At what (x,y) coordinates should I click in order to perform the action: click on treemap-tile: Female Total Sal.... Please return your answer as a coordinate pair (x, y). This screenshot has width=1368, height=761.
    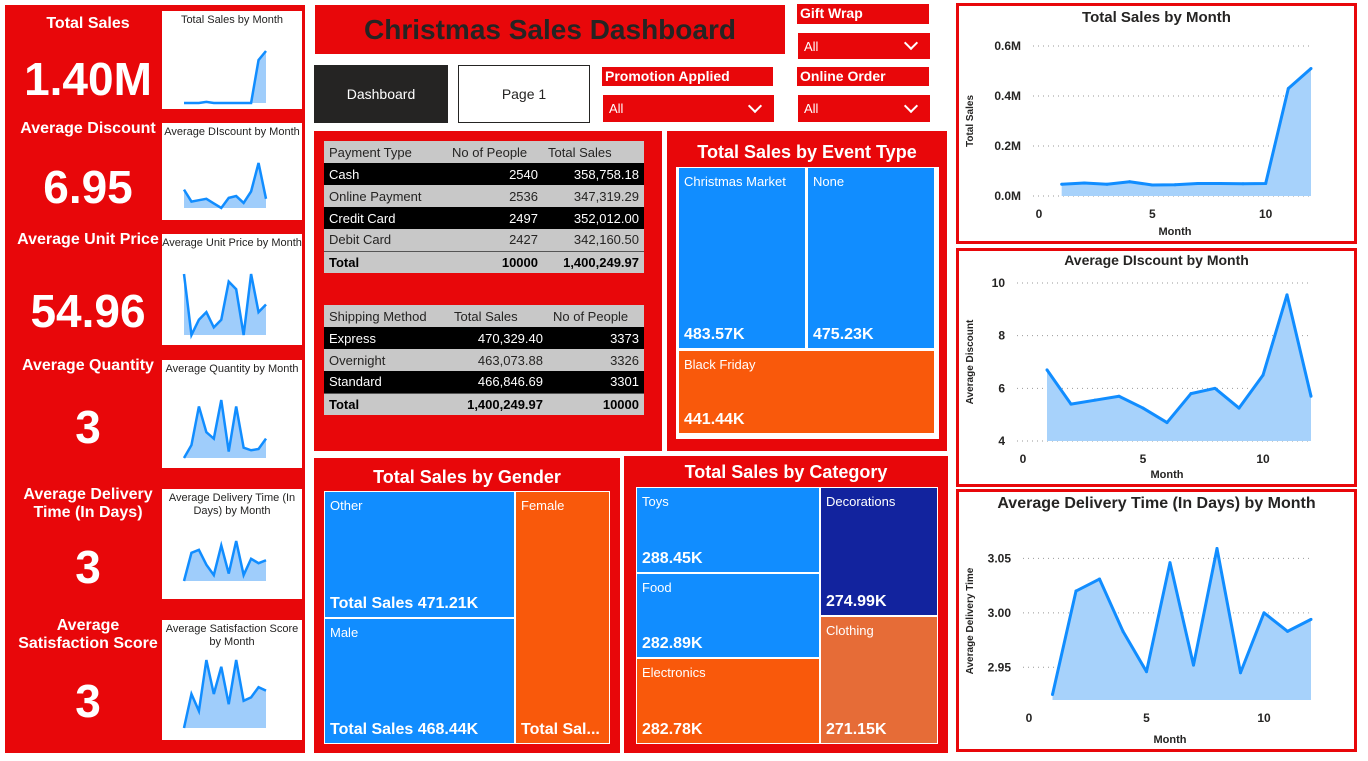
    Looking at the image, I should click on (562, 617).